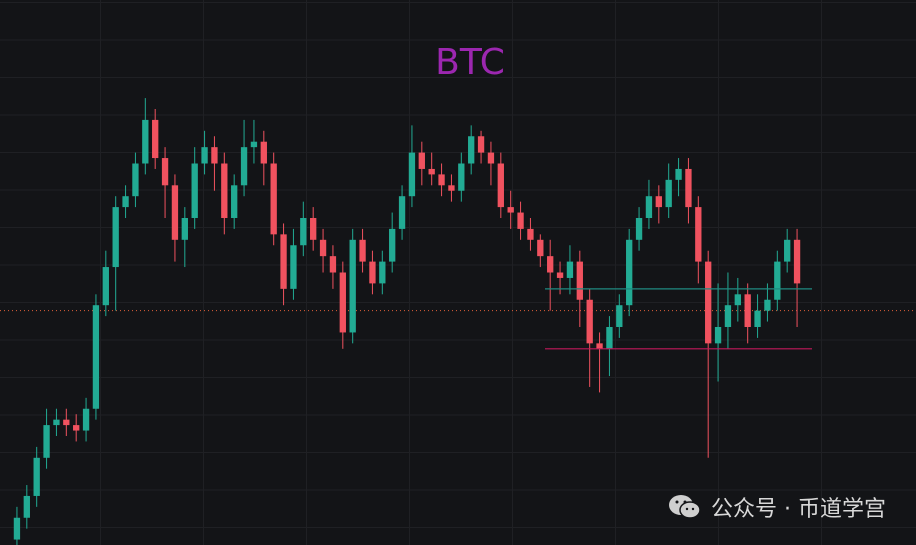 This screenshot has height=545, width=916. Describe the element at coordinates (798, 509) in the screenshot. I see `watermark-text: 公众号 · 币道学宫` at that location.